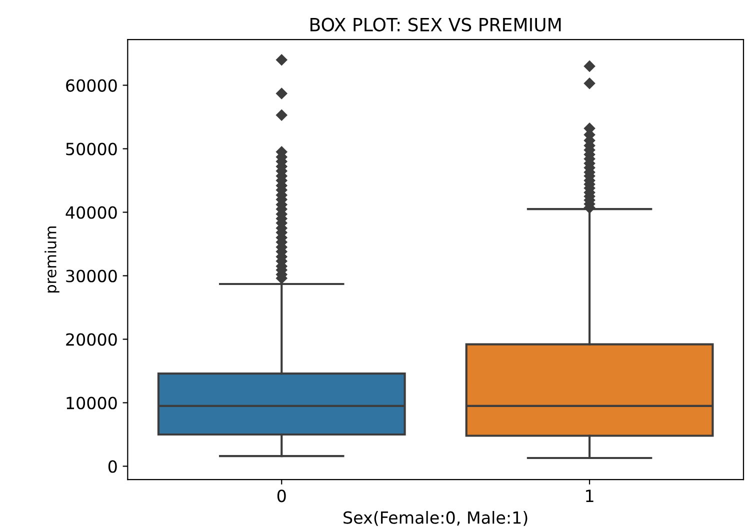  What do you see at coordinates (91, 85) in the screenshot?
I see `y-tick-label: 60000` at bounding box center [91, 85].